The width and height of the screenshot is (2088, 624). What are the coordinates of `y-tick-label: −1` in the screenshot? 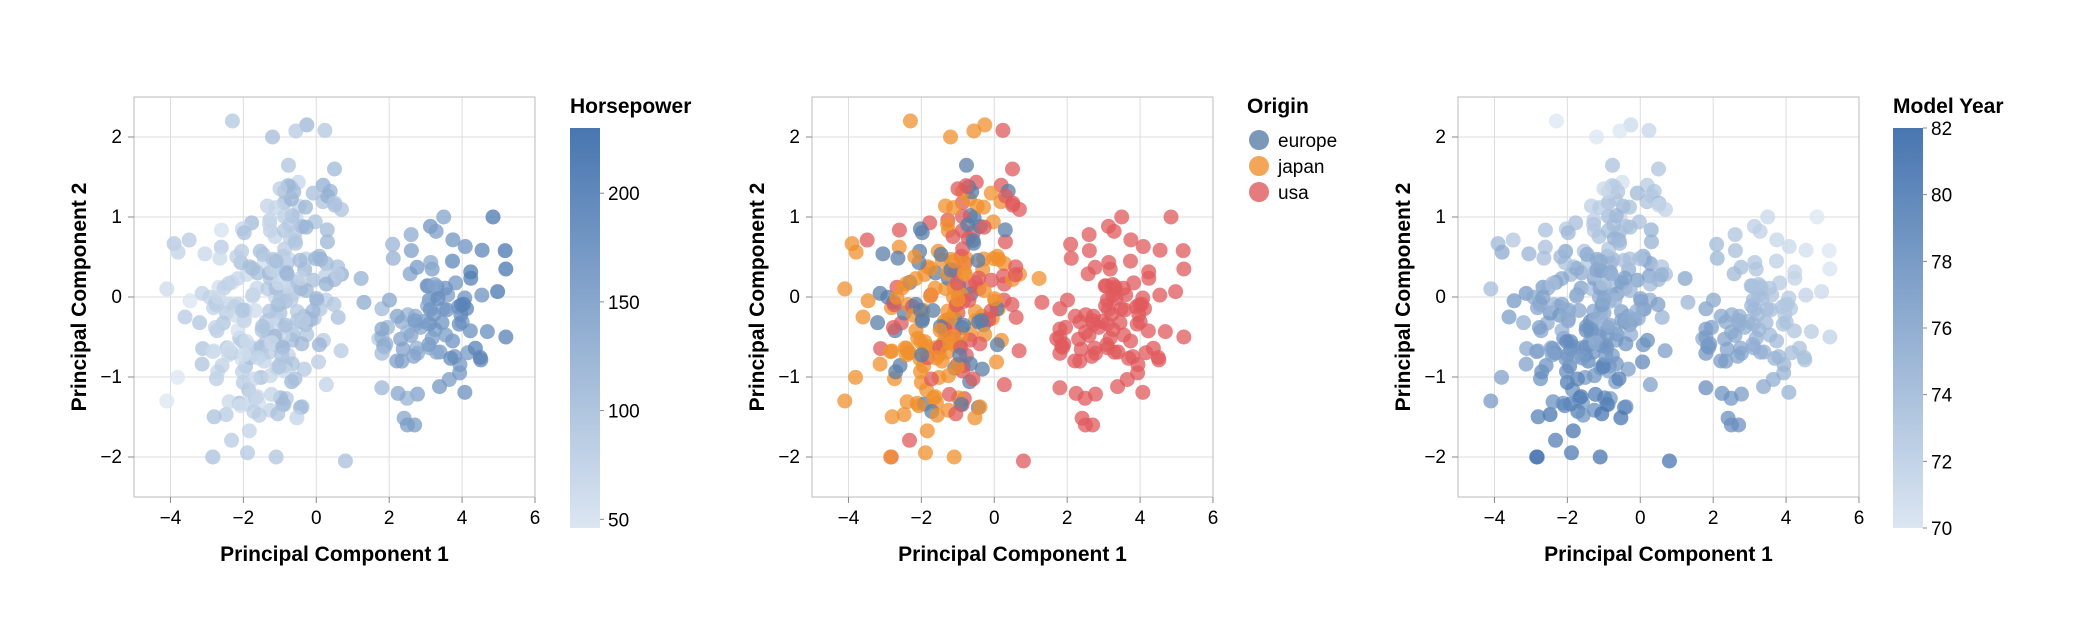 It's located at (789, 377).